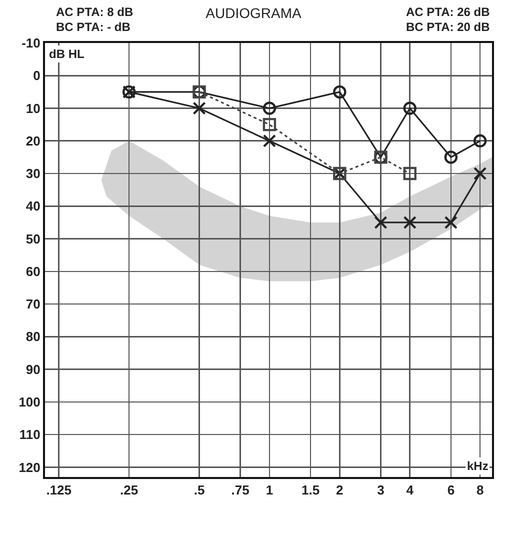 This screenshot has height=537, width=507. Describe the element at coordinates (477, 466) in the screenshot. I see `x-axis-title: kHz` at that location.